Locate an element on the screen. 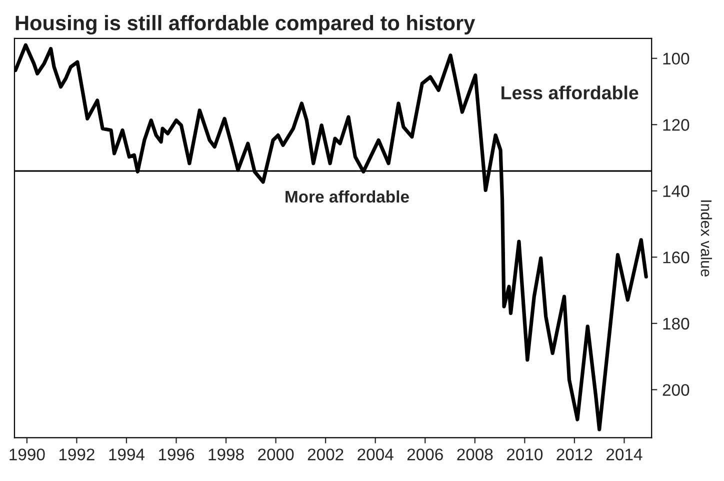 The width and height of the screenshot is (724, 481). y-axis-title: Index value is located at coordinates (706, 238).